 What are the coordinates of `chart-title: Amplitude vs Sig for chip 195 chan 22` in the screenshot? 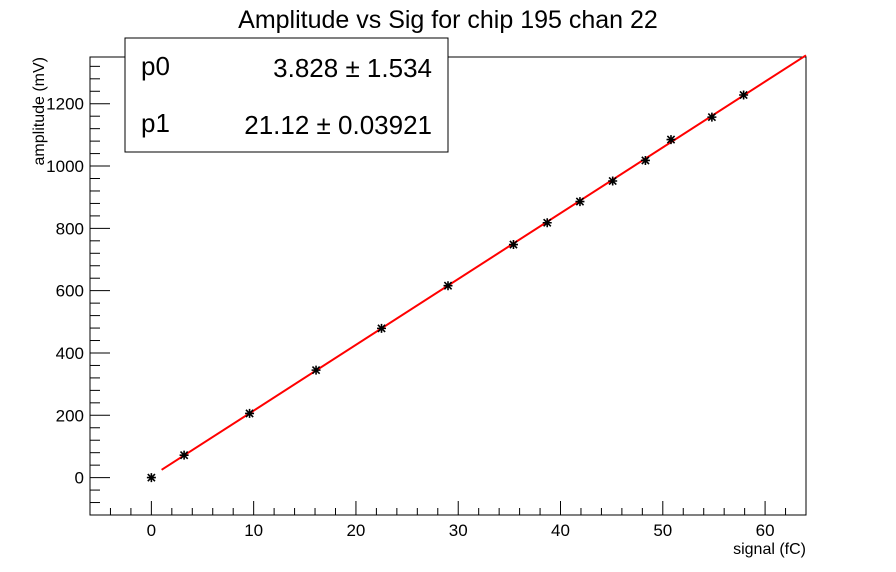 It's located at (448, 20).